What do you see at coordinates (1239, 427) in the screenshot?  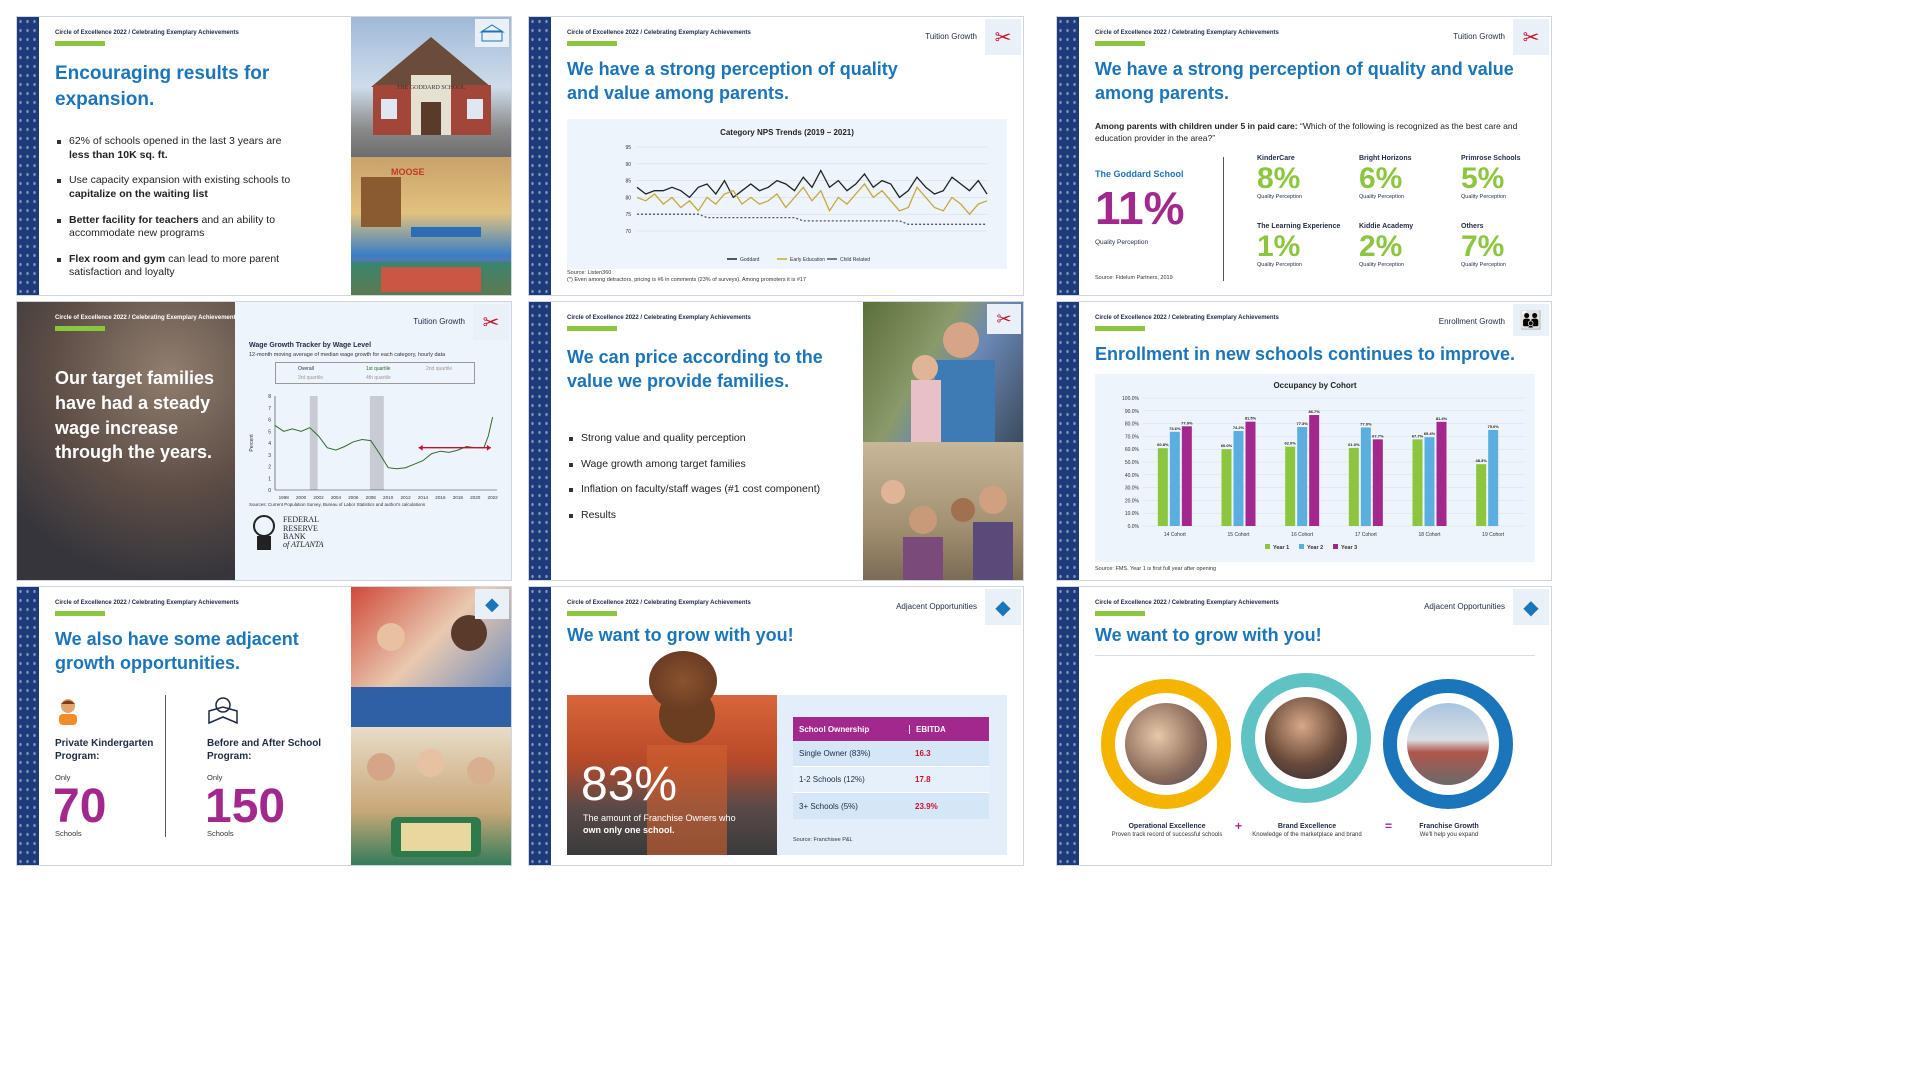 I see `bar-label: 74.2%` at bounding box center [1239, 427].